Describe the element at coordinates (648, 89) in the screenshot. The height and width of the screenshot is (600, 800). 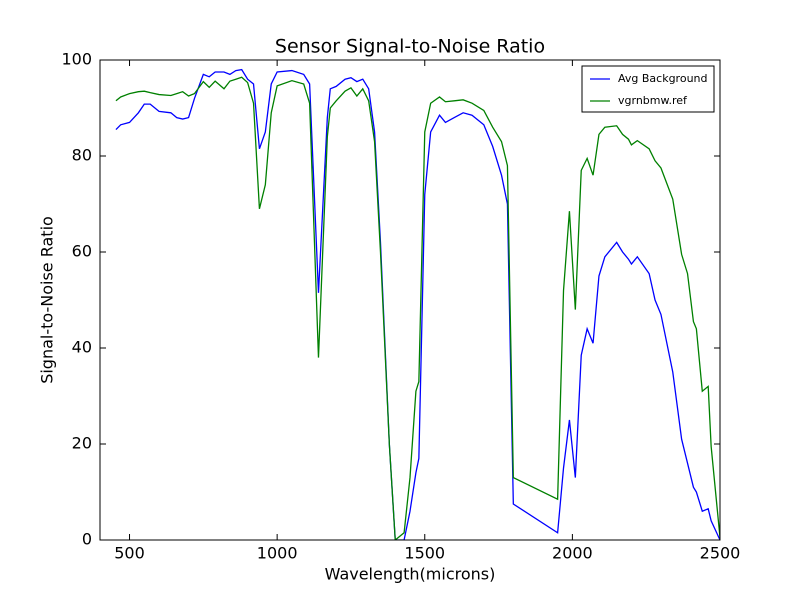
I see `legend-box` at that location.